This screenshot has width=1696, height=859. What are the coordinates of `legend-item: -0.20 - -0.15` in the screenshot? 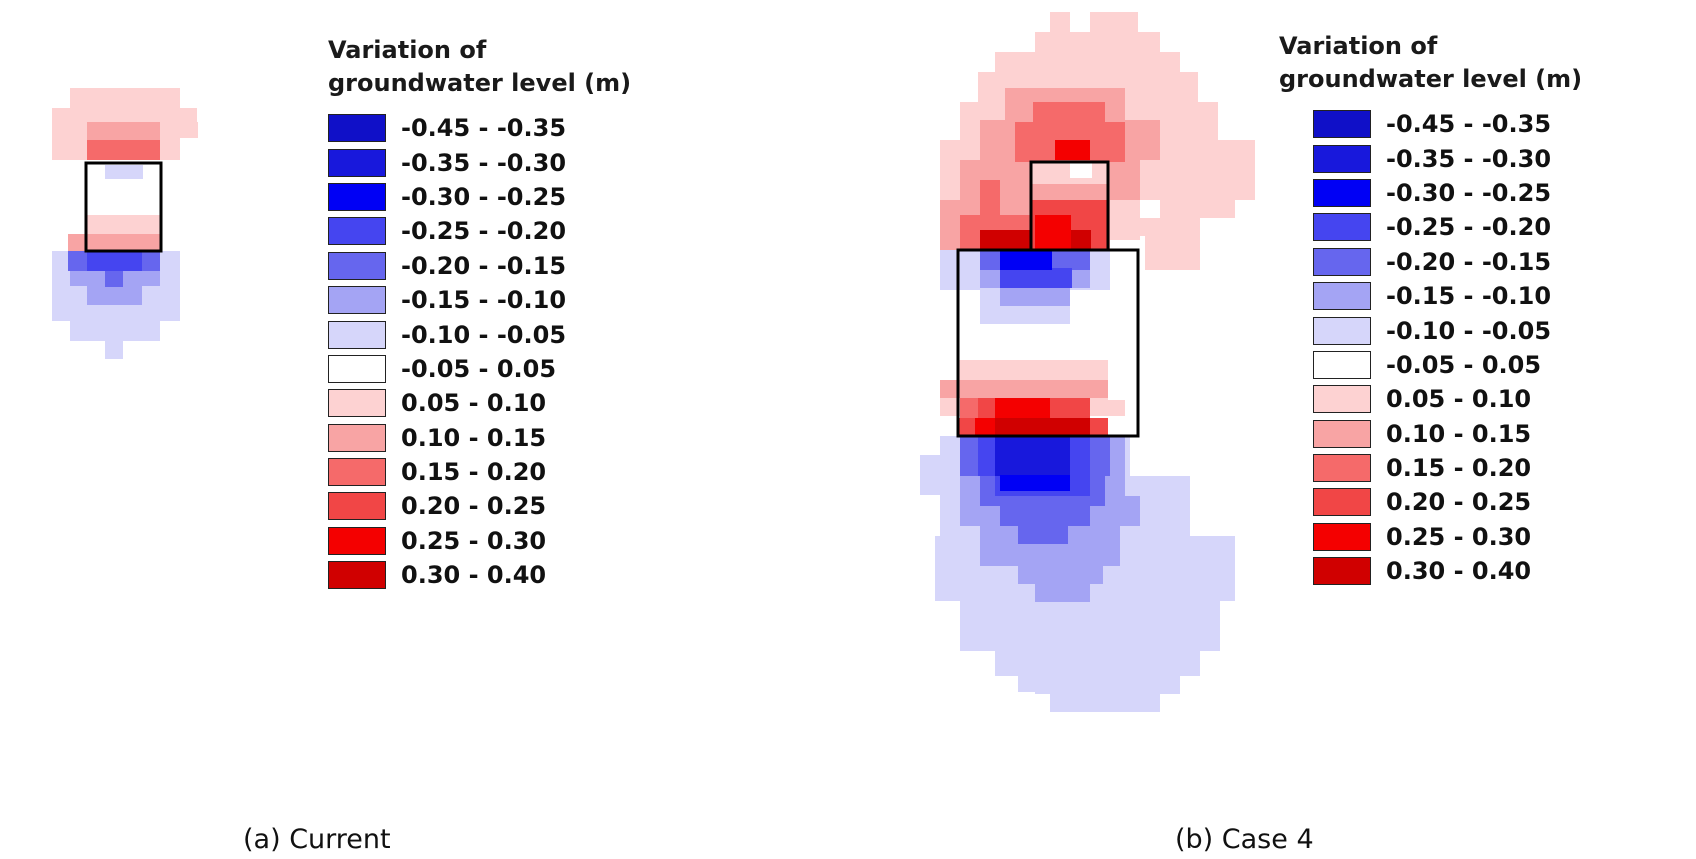 It's located at (479, 266).